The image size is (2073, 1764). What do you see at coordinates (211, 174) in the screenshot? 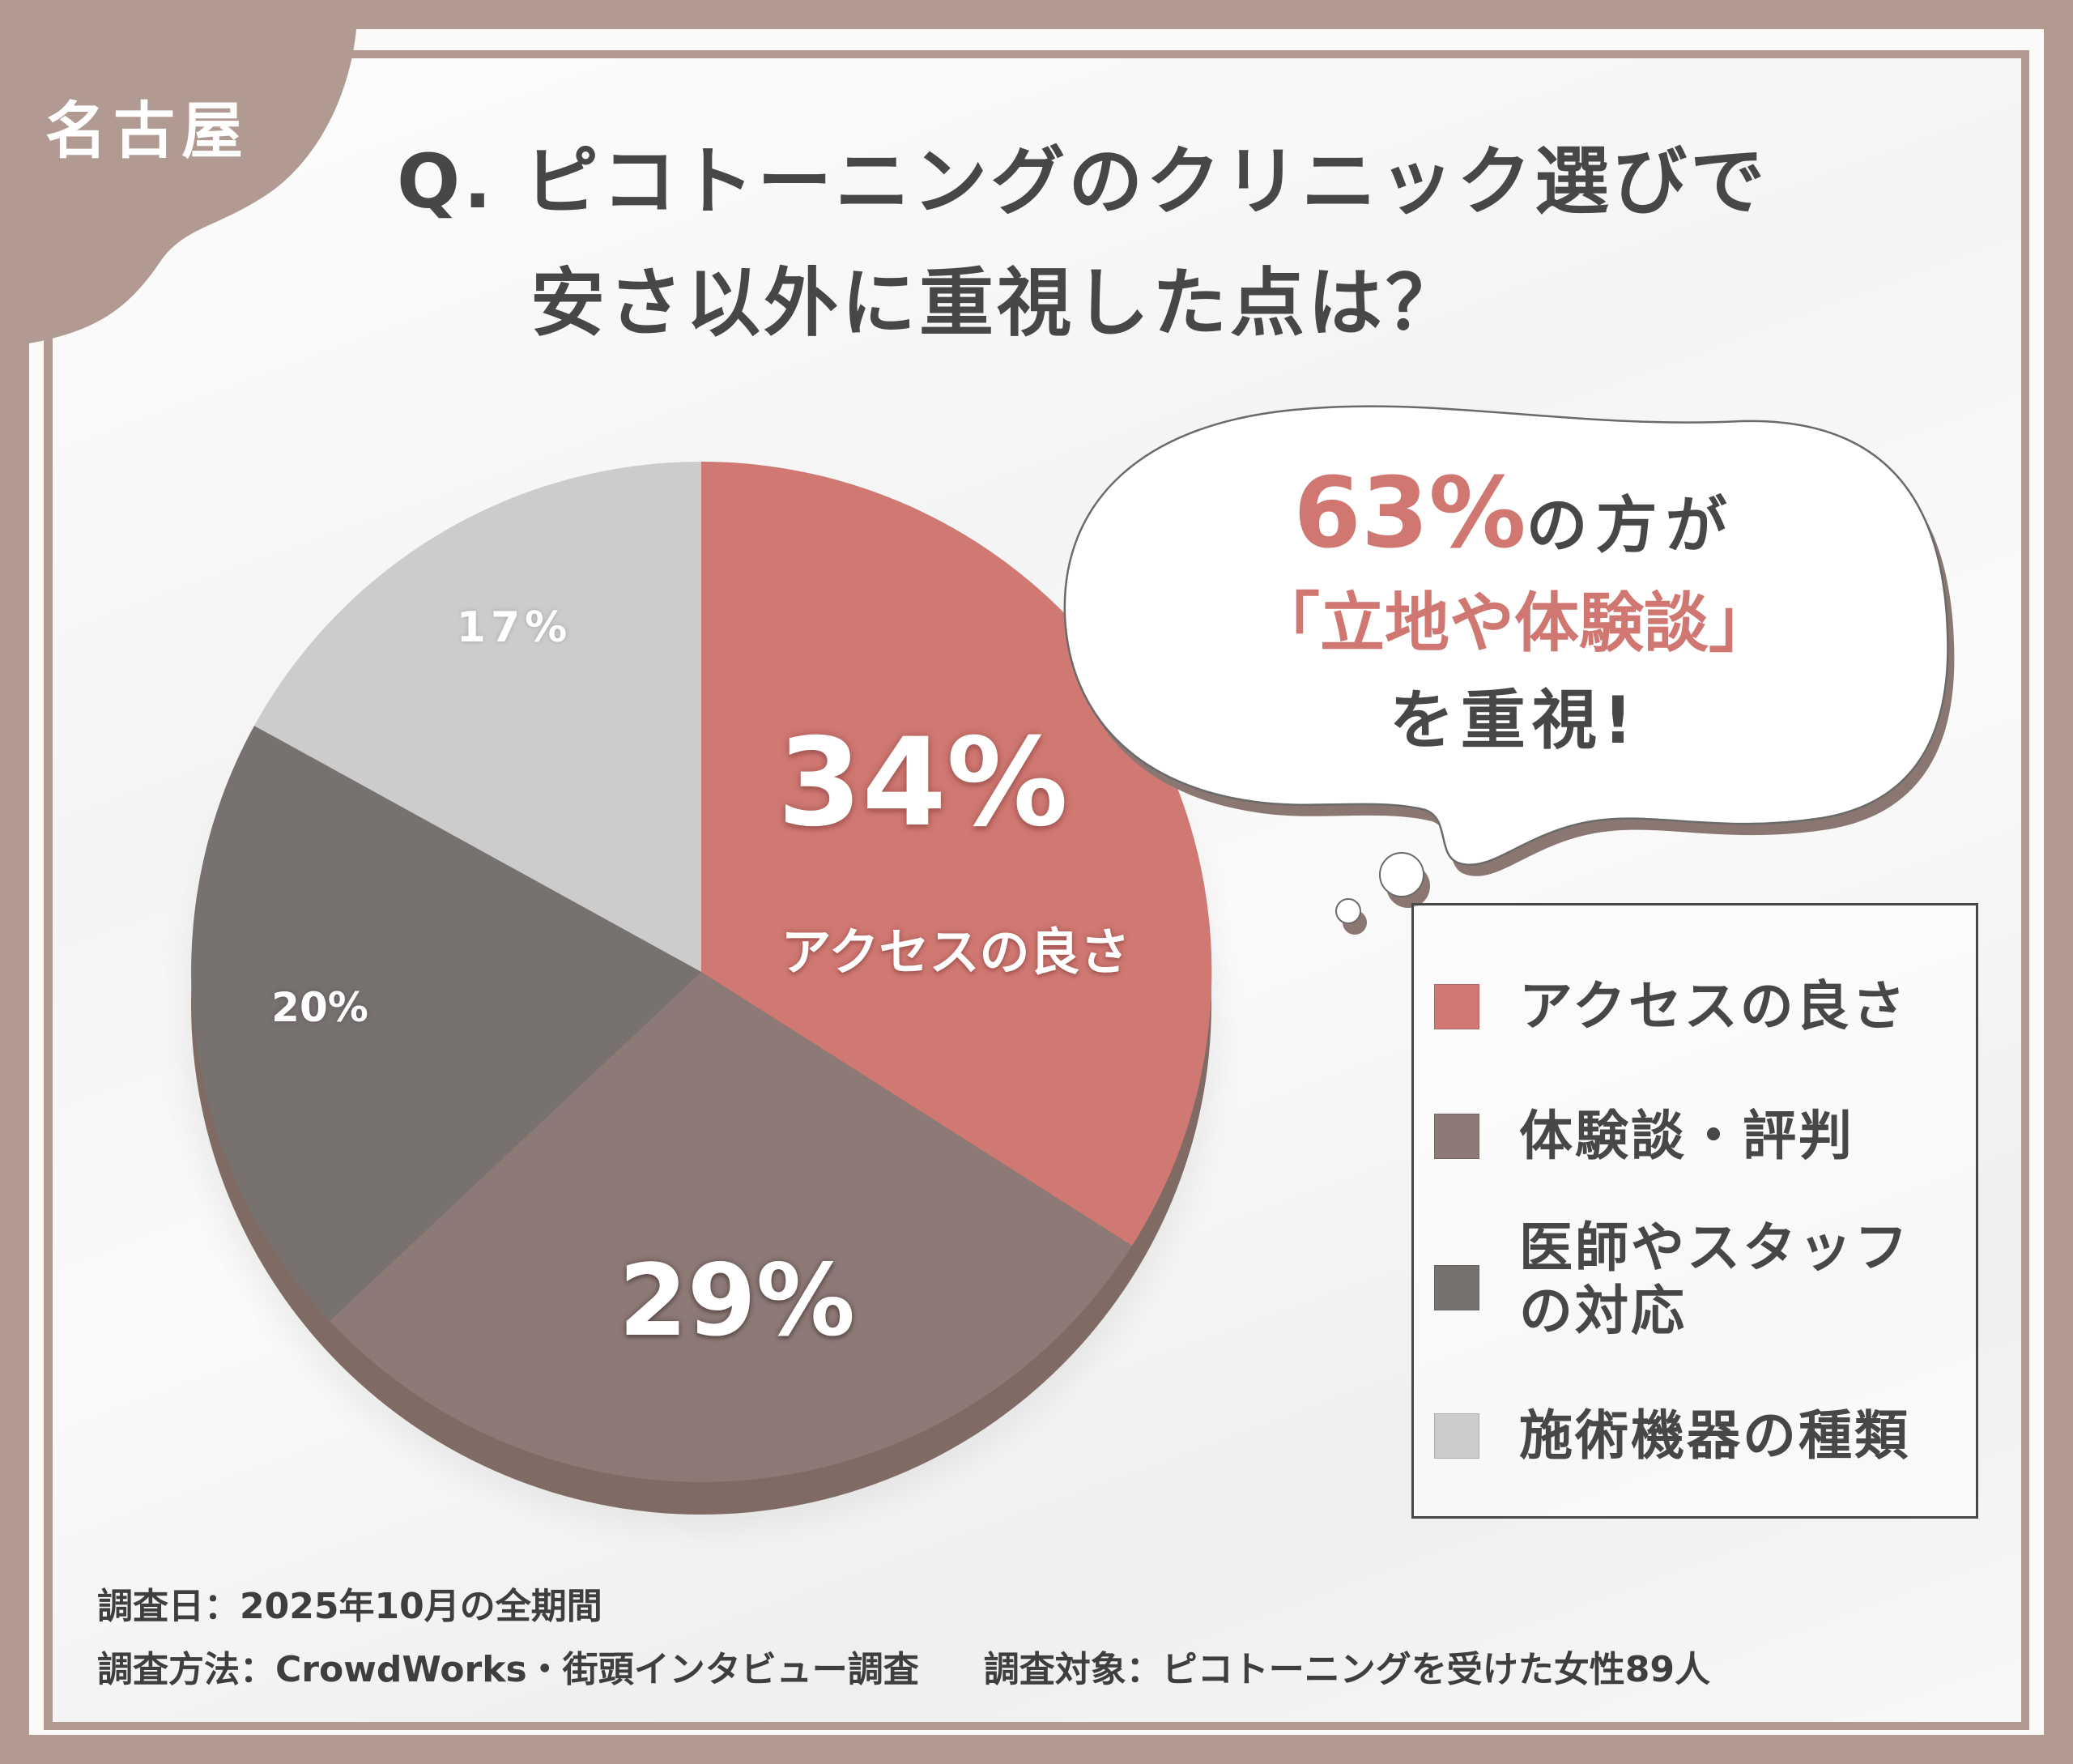
I see `corner-blob-decoration` at bounding box center [211, 174].